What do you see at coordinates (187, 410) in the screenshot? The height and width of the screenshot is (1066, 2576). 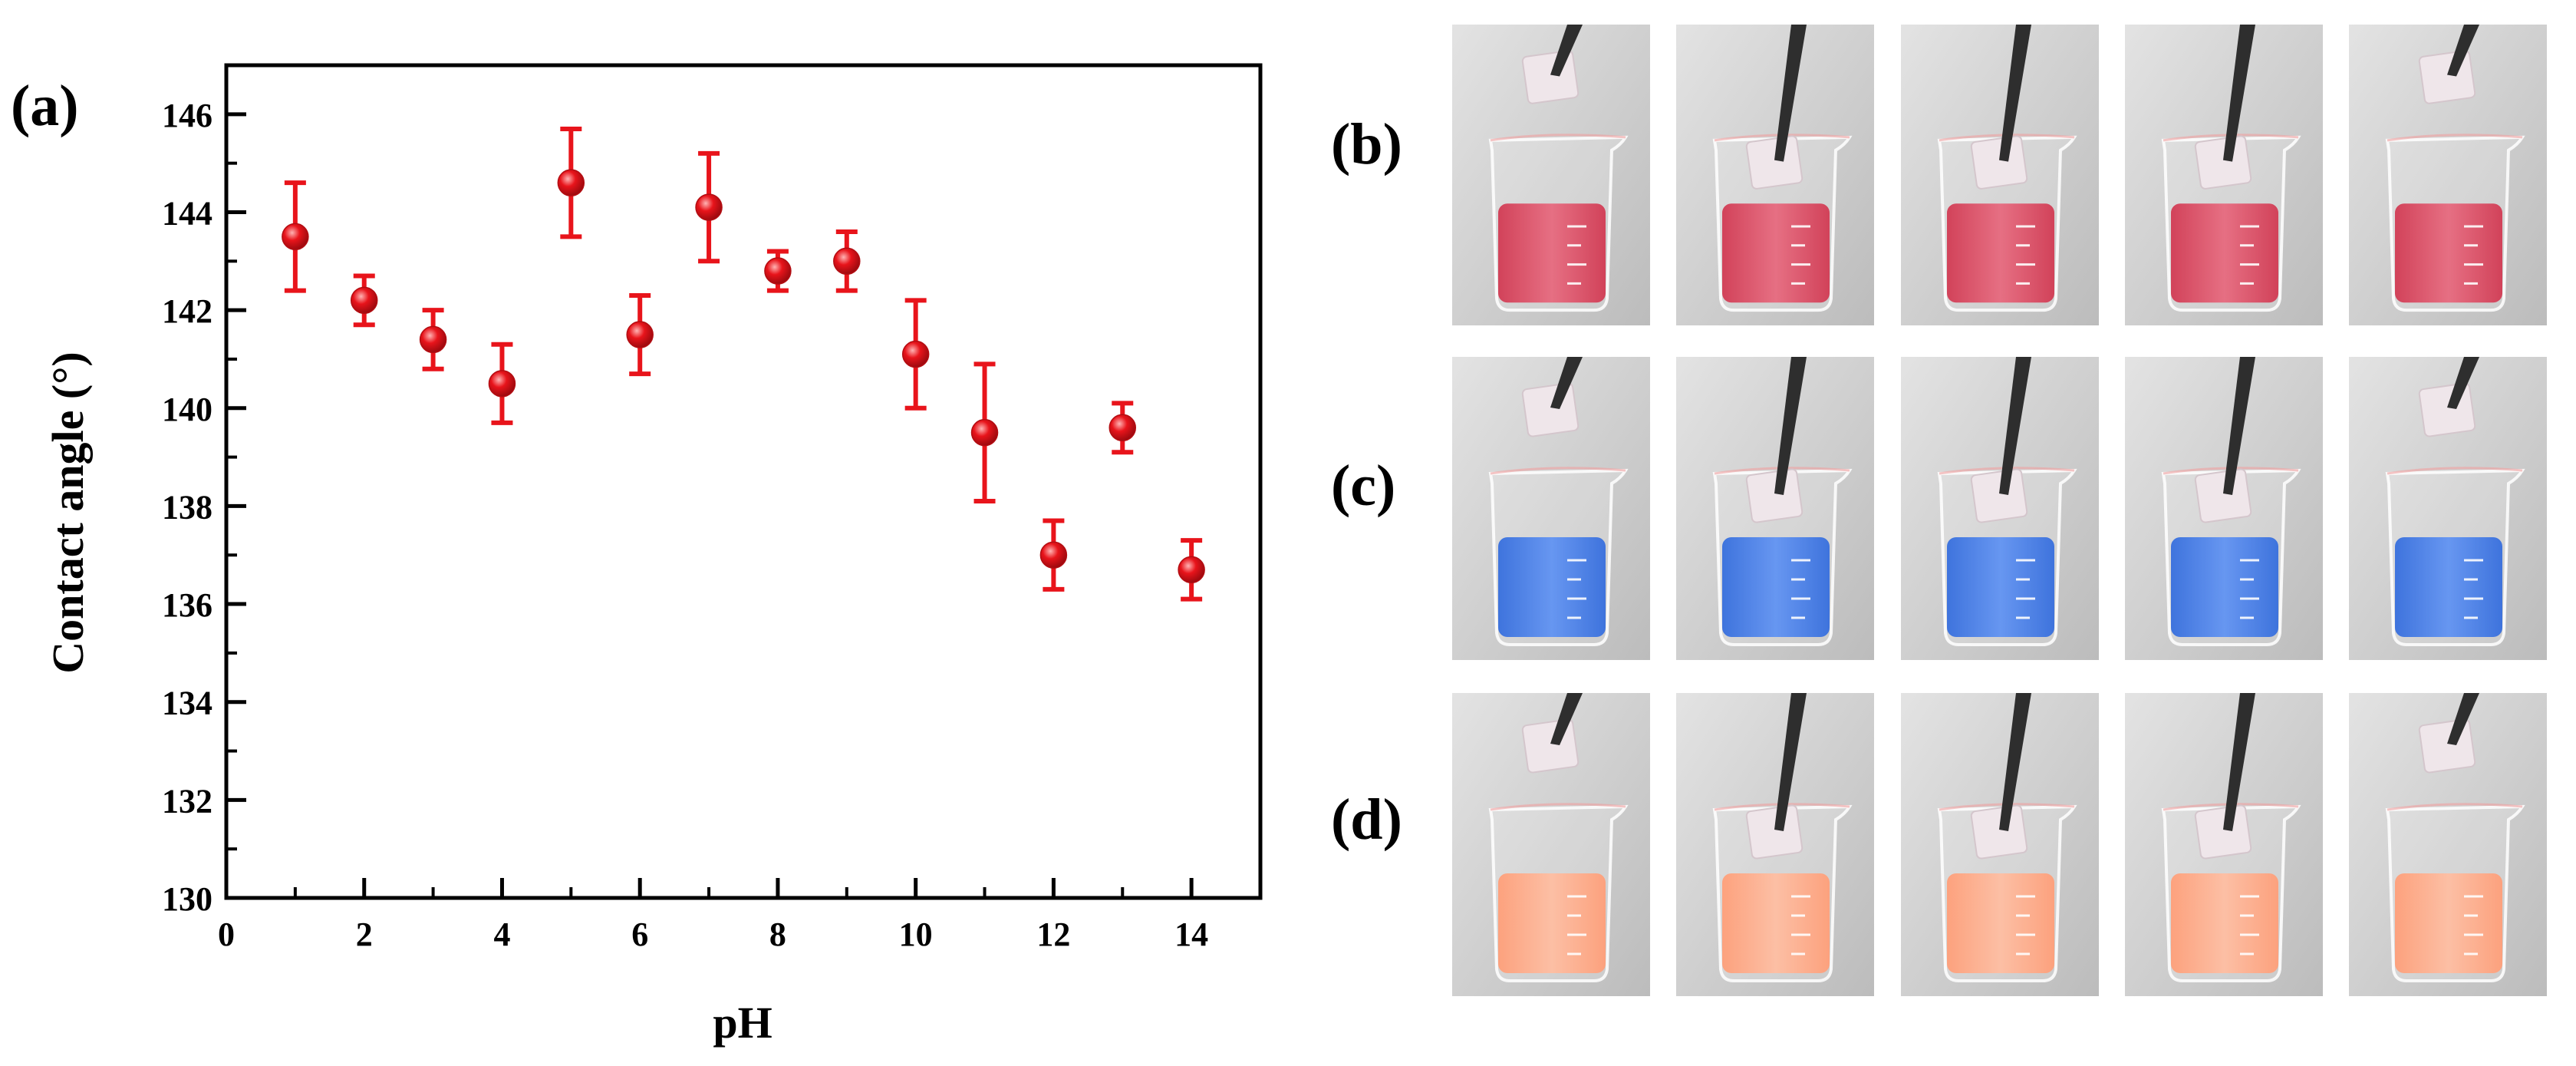 I see `y-tick-label: 140` at bounding box center [187, 410].